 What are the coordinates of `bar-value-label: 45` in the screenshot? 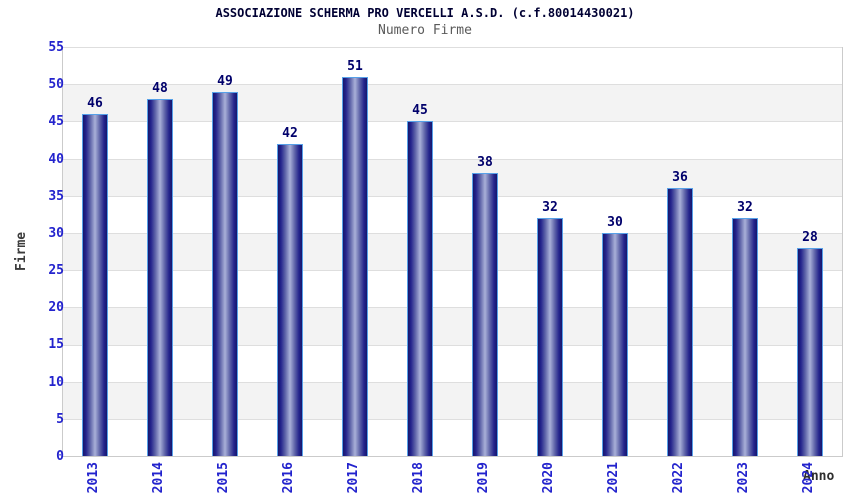 It's located at (420, 110).